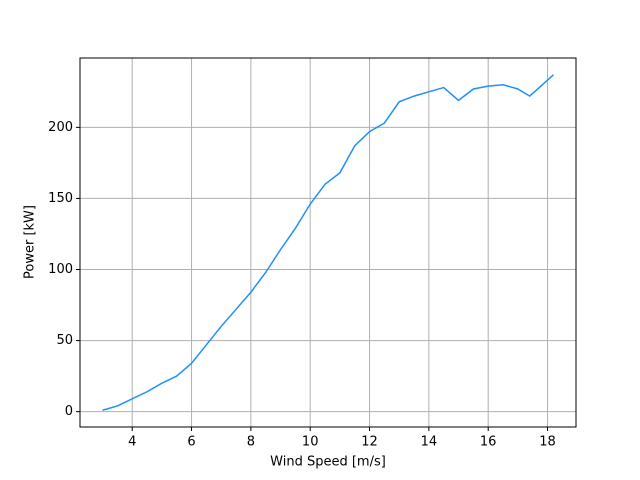 The height and width of the screenshot is (480, 640). Describe the element at coordinates (30, 242) in the screenshot. I see `y-axis-label: Power [kW]` at that location.